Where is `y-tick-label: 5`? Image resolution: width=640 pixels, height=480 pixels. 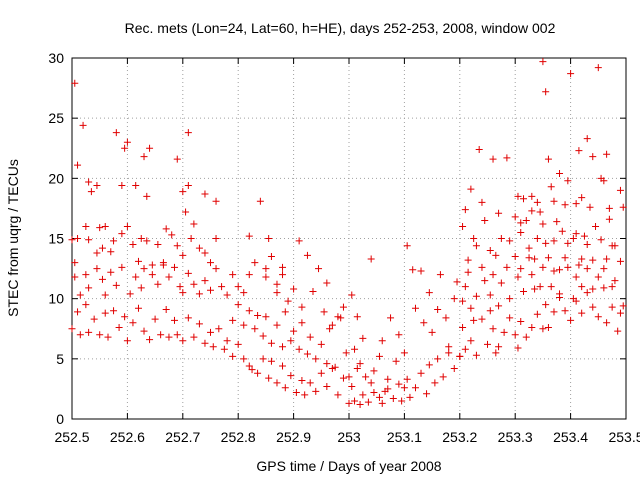 y-tick-label: 5 is located at coordinates (60, 359).